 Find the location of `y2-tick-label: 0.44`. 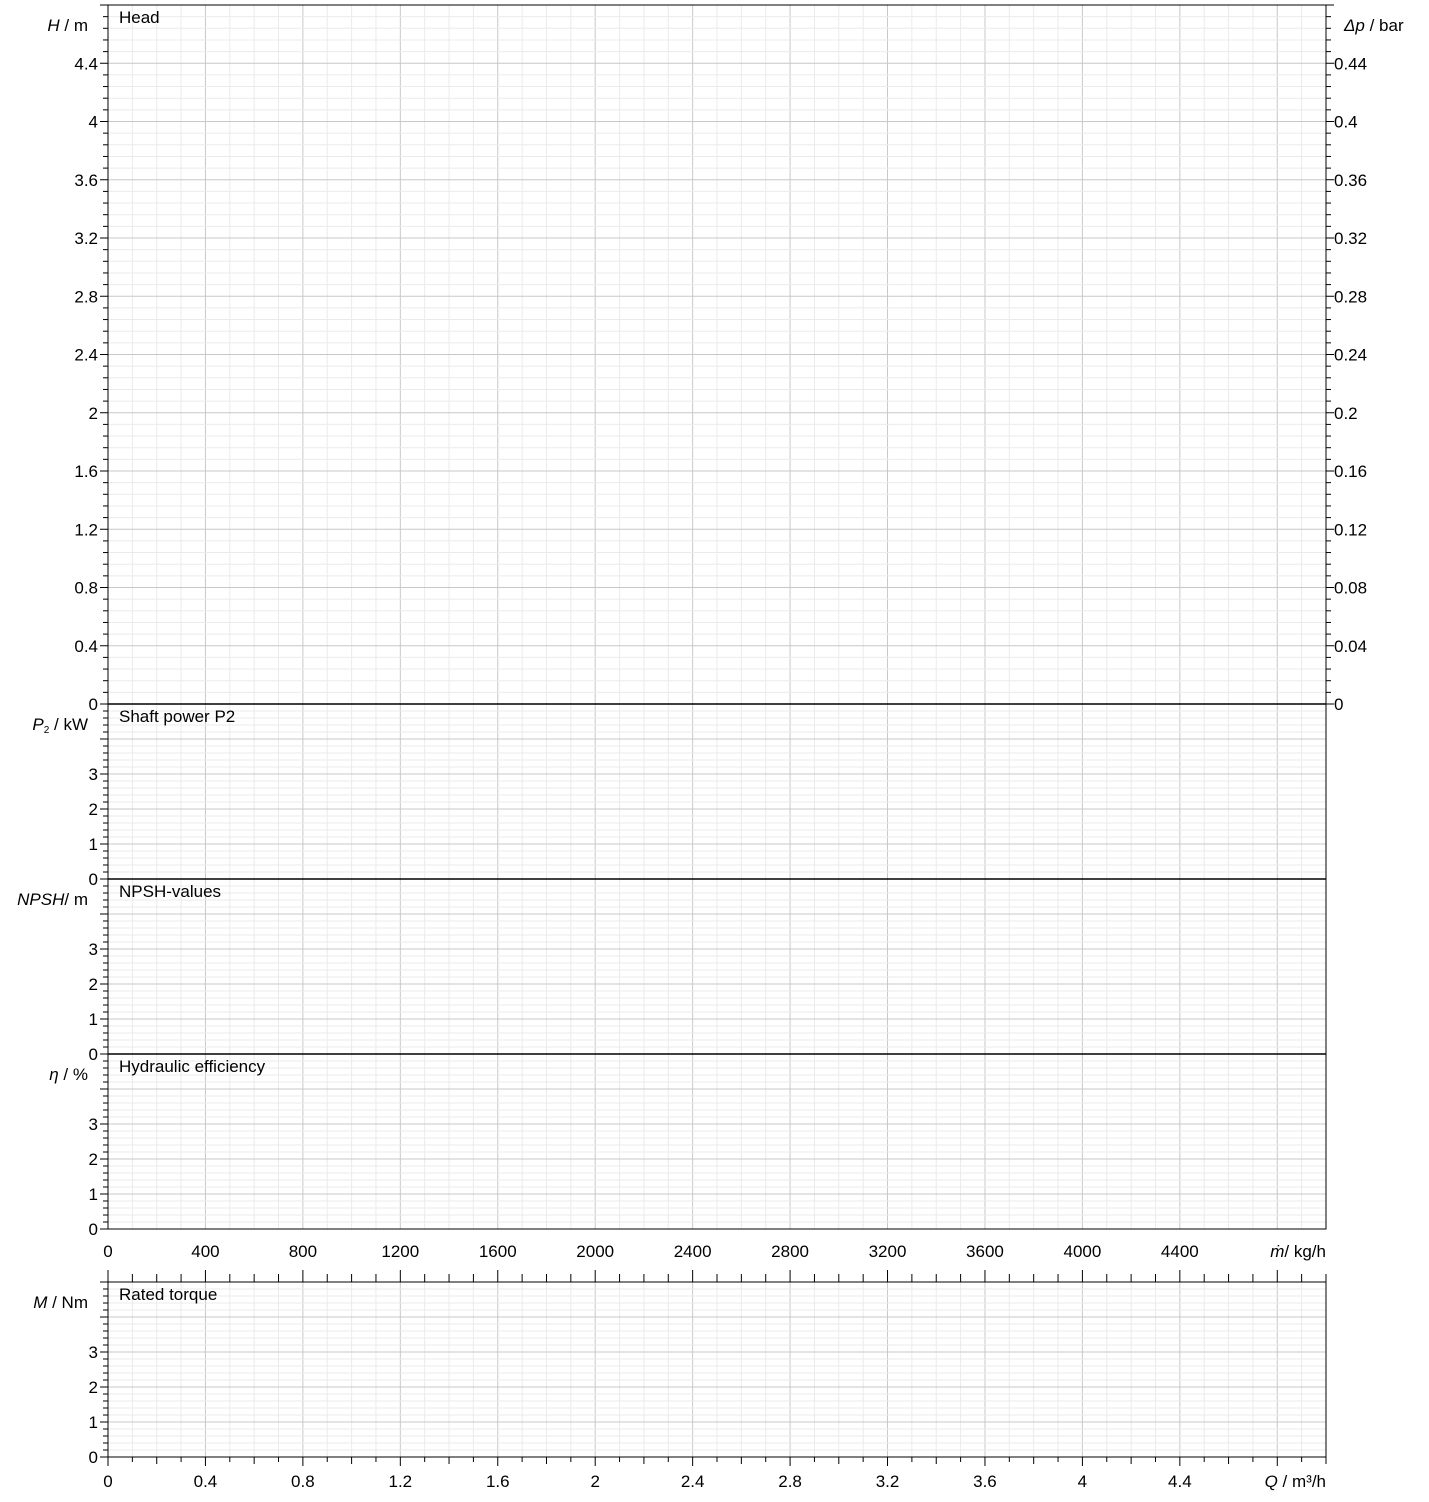

y2-tick-label: 0.44 is located at coordinates (1350, 63).